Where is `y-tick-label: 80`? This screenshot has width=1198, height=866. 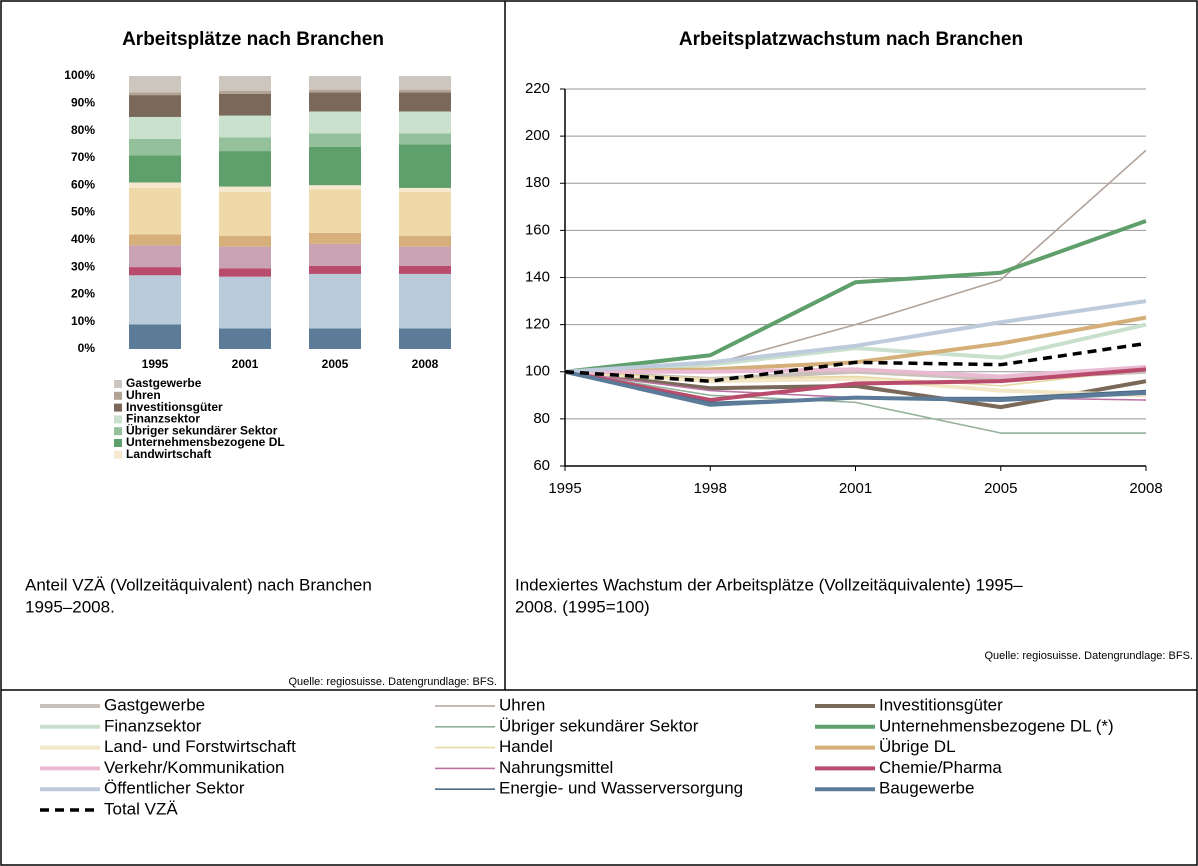
y-tick-label: 80 is located at coordinates (541, 418).